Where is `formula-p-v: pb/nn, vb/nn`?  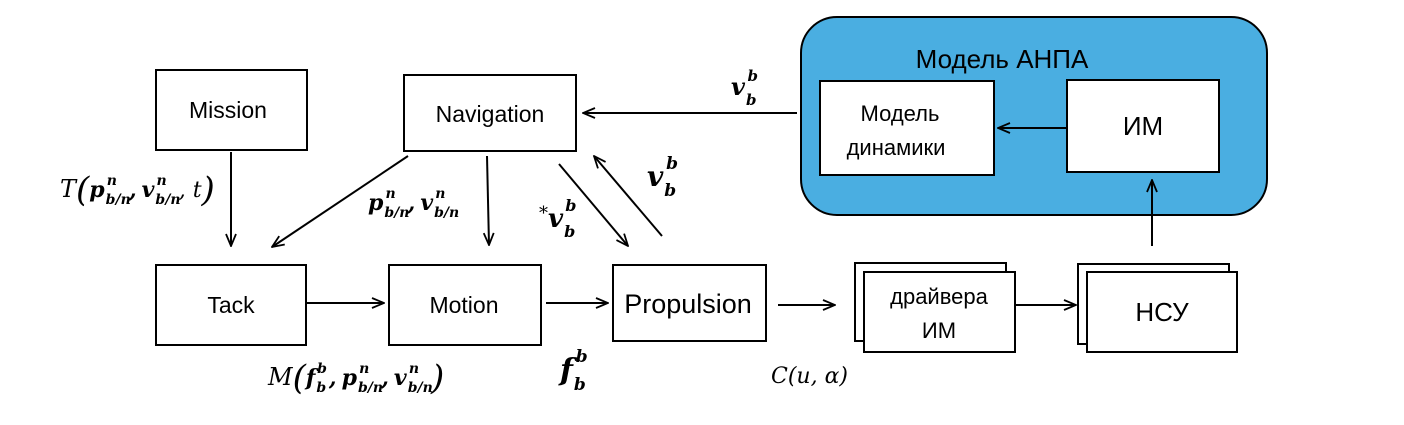
formula-p-v: pb/nn, vb/nn is located at coordinates (413, 203).